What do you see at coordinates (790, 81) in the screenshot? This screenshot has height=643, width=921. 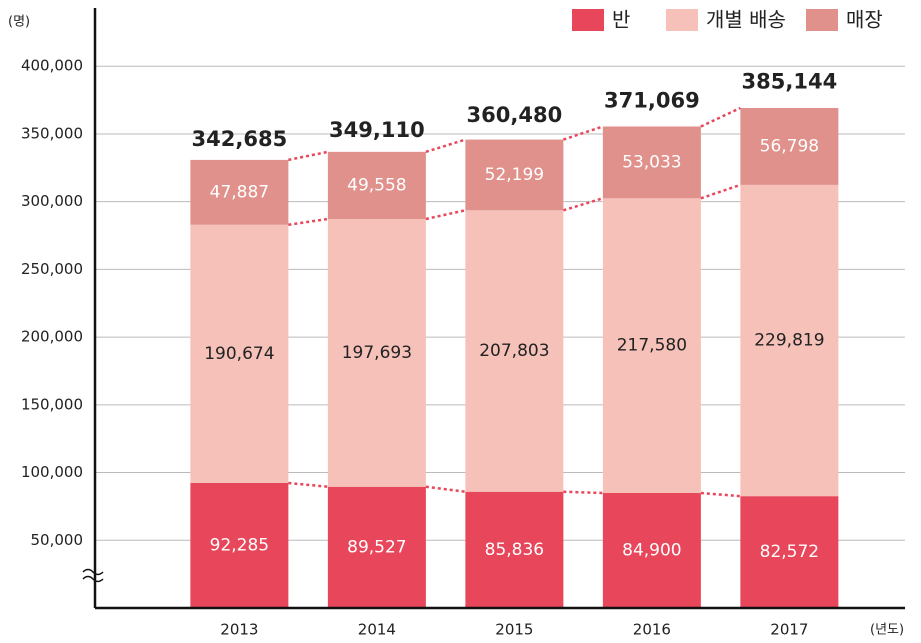 I see `total-label: 385,144` at bounding box center [790, 81].